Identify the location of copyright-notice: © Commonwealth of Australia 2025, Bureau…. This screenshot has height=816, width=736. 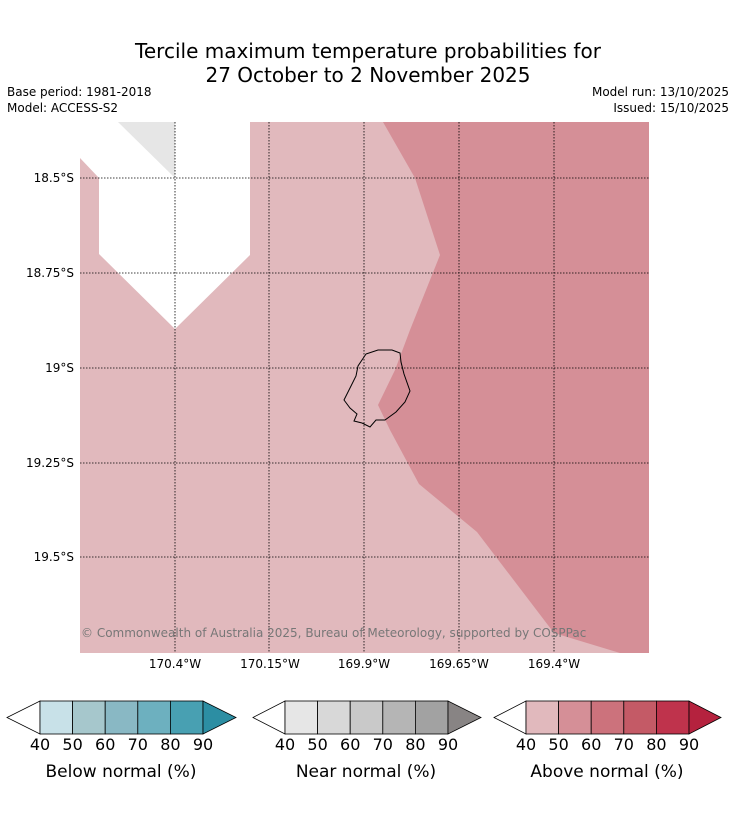
(334, 633).